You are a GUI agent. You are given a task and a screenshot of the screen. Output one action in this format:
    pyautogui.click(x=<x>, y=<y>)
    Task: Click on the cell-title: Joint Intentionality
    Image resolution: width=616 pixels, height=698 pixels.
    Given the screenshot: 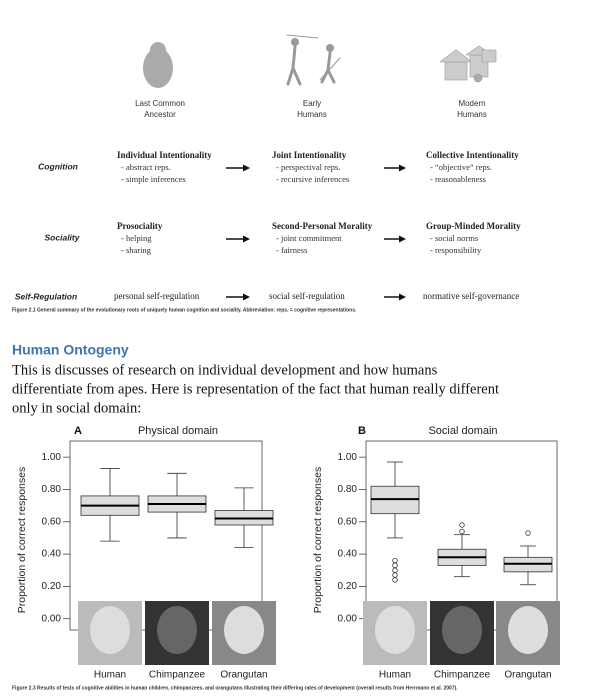 What is the action you would take?
    pyautogui.click(x=309, y=155)
    